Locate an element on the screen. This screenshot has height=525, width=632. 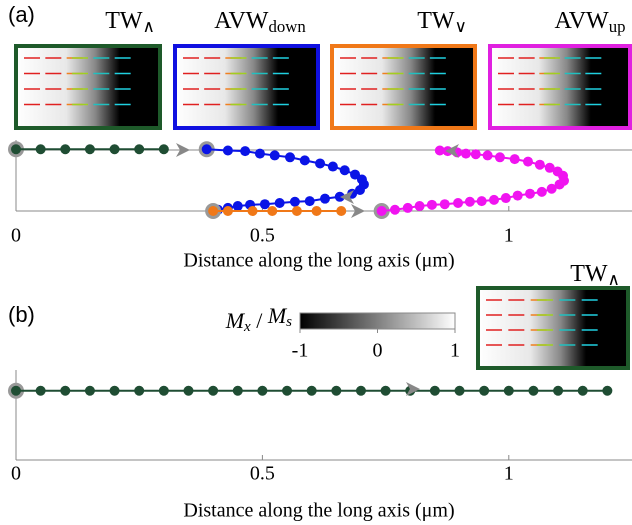
panel-label: (a) is located at coordinates (21, 14).